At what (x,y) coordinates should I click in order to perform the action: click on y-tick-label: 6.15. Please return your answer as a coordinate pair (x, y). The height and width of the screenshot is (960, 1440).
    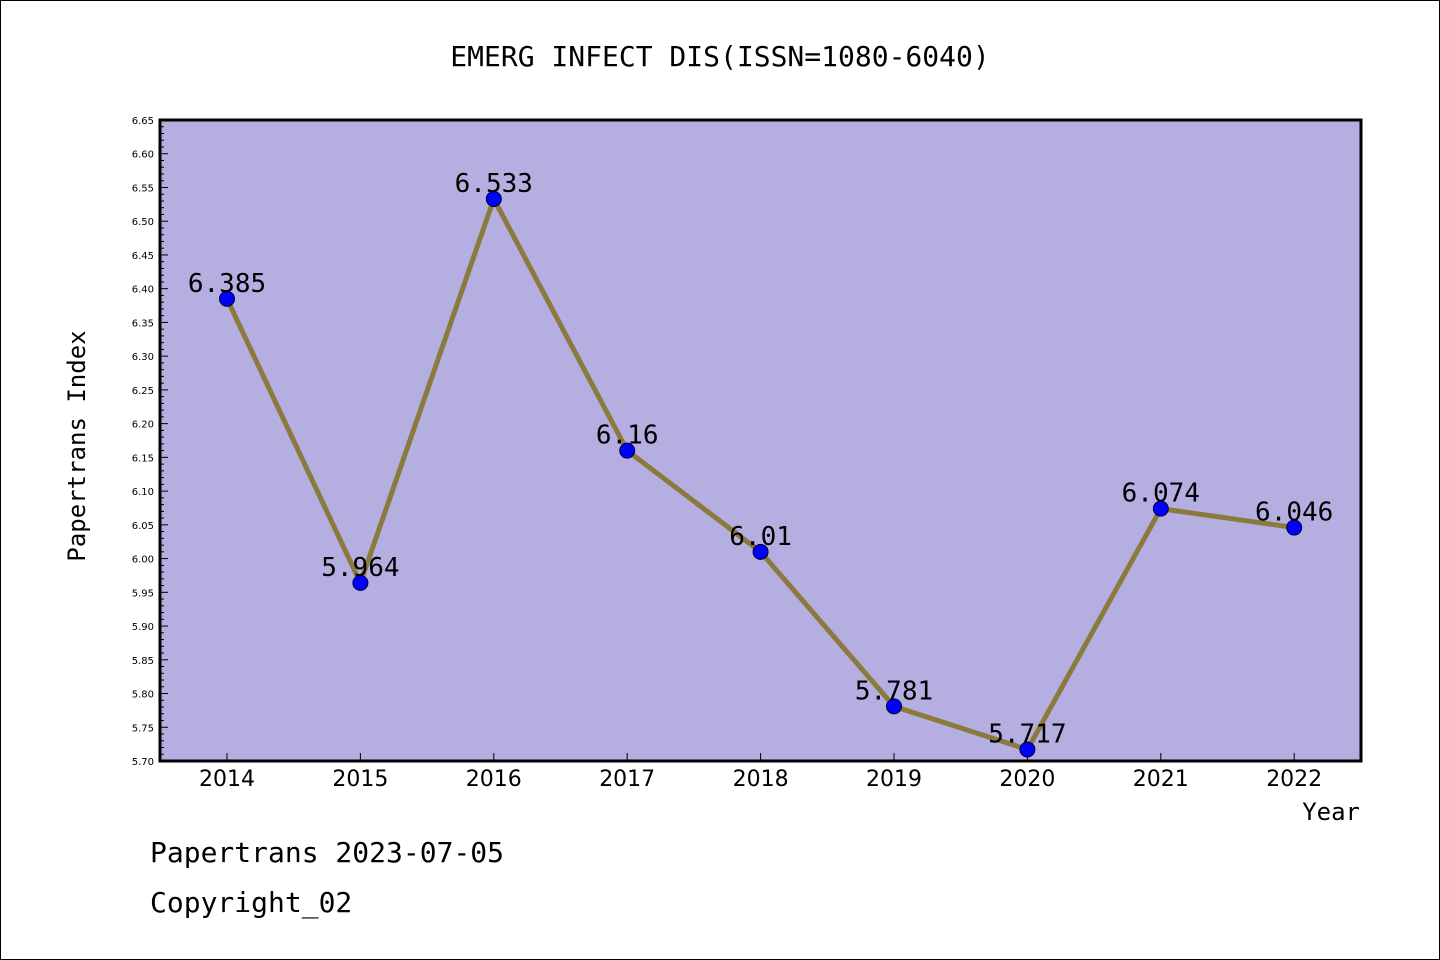
    Looking at the image, I should click on (143, 458).